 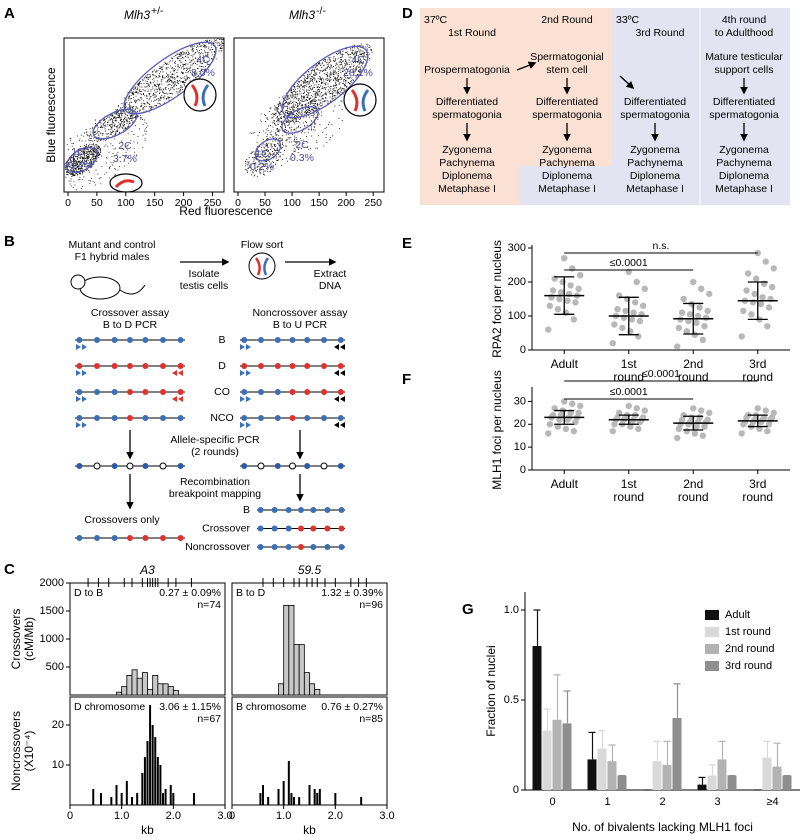 What do you see at coordinates (262, 266) in the screenshot?
I see `cell-icon` at bounding box center [262, 266].